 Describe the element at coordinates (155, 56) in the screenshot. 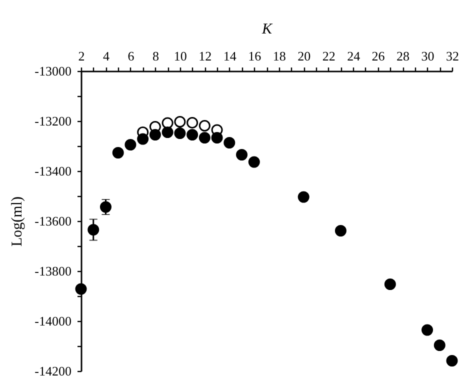

I see `x-tick-label: 8` at that location.